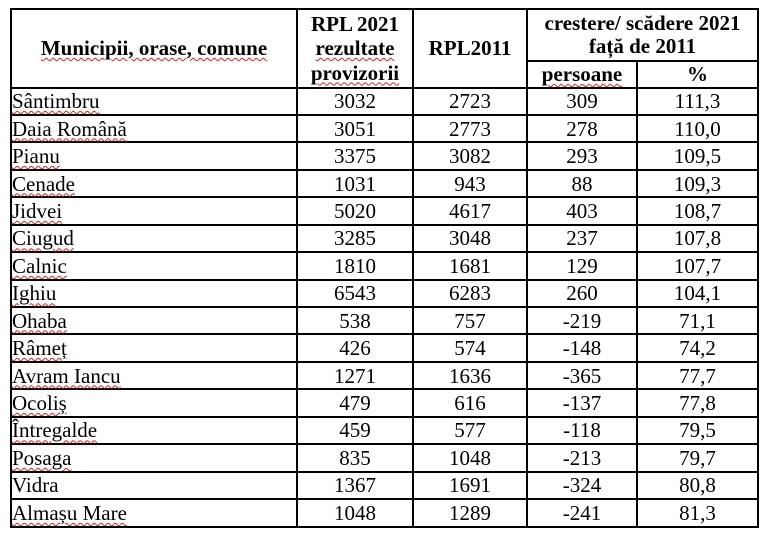  Describe the element at coordinates (39, 265) in the screenshot. I see `commune-name: Calnic` at that location.